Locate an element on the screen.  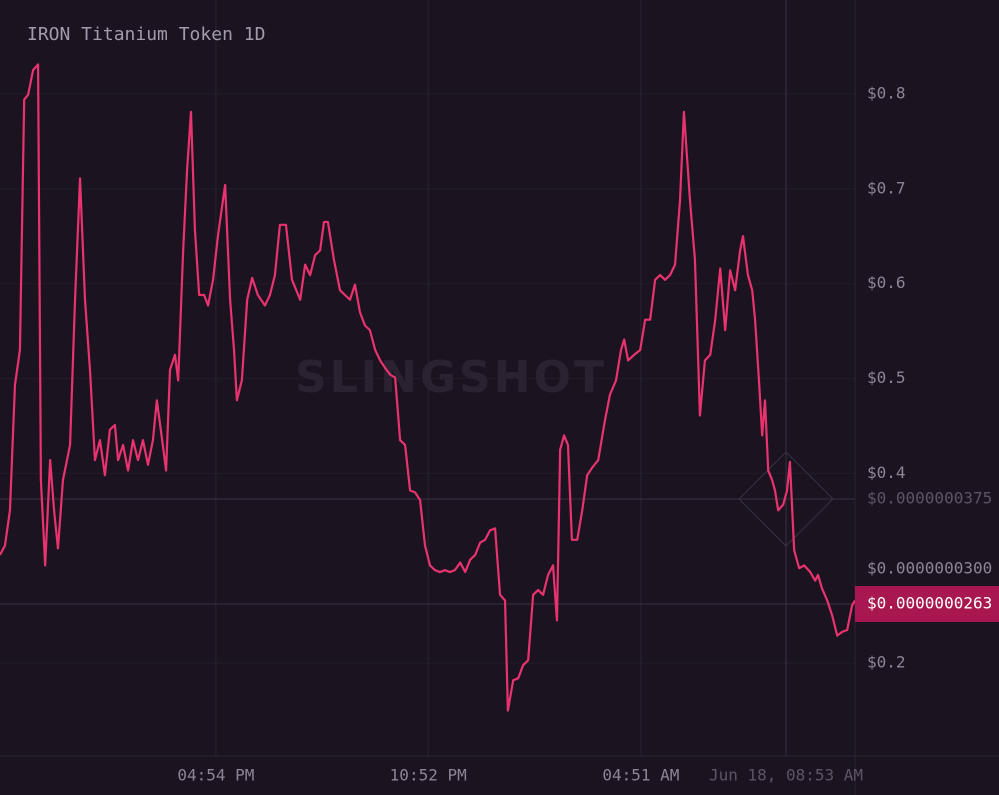
y-tick-label: $0.6 is located at coordinates (886, 282).